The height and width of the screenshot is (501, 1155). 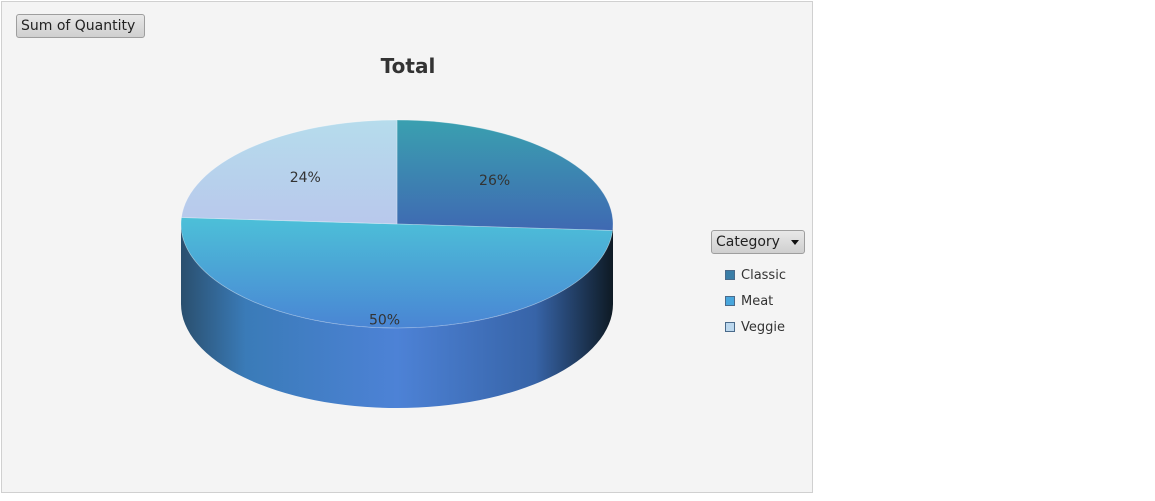 I want to click on data-label-classic: 26%, so click(x=494, y=181).